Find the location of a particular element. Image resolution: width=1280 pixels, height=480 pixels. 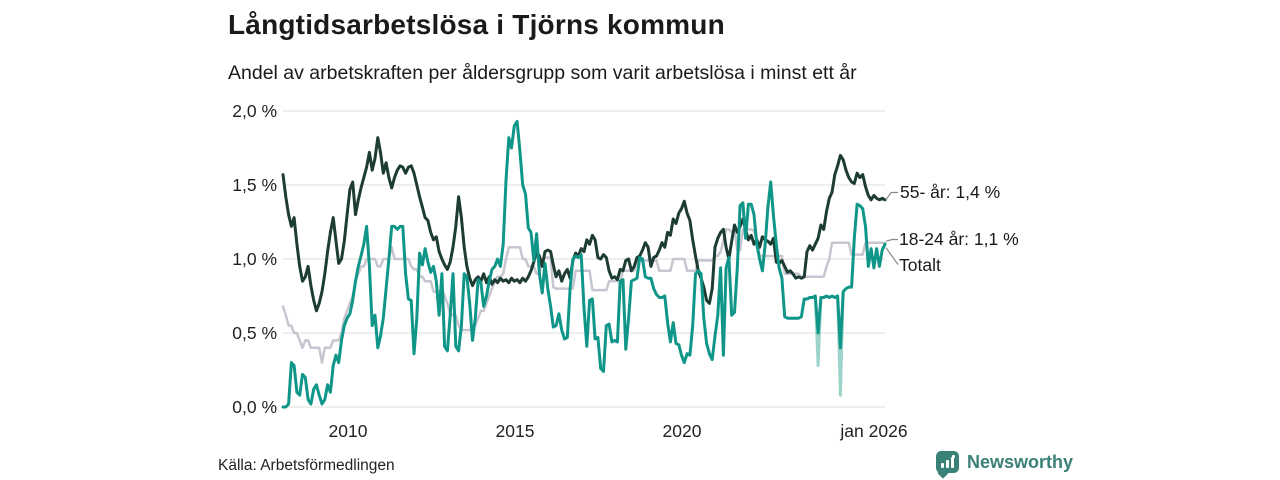

newsworthy-wordmark: Newsworthy is located at coordinates (1020, 461).